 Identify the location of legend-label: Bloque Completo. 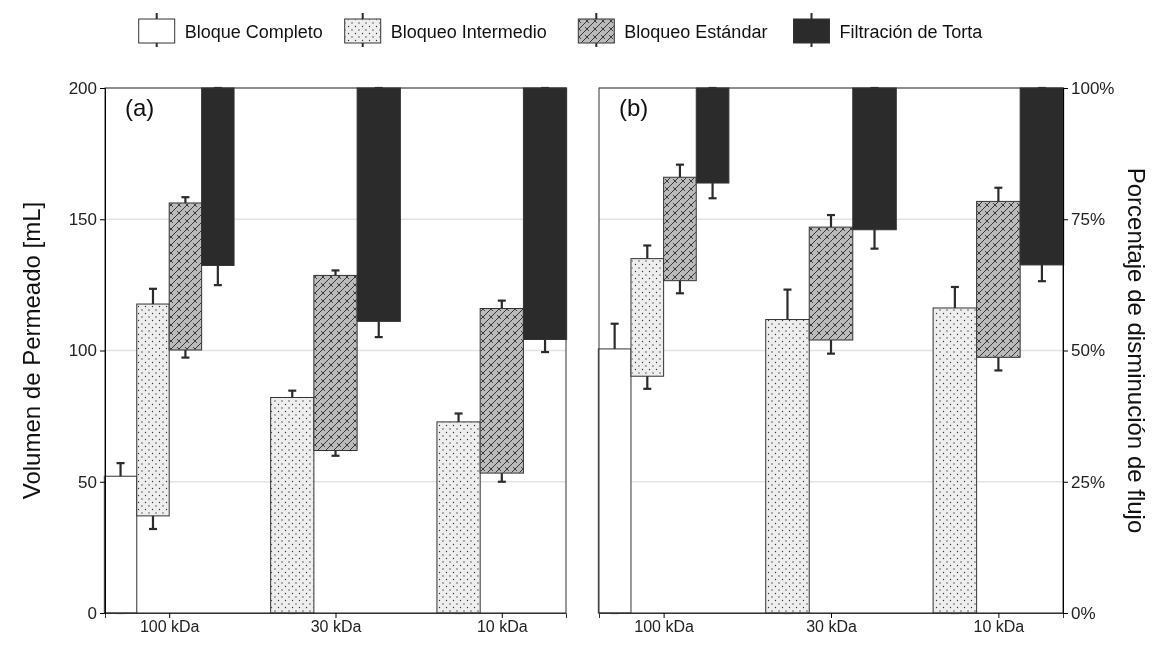
(253, 32).